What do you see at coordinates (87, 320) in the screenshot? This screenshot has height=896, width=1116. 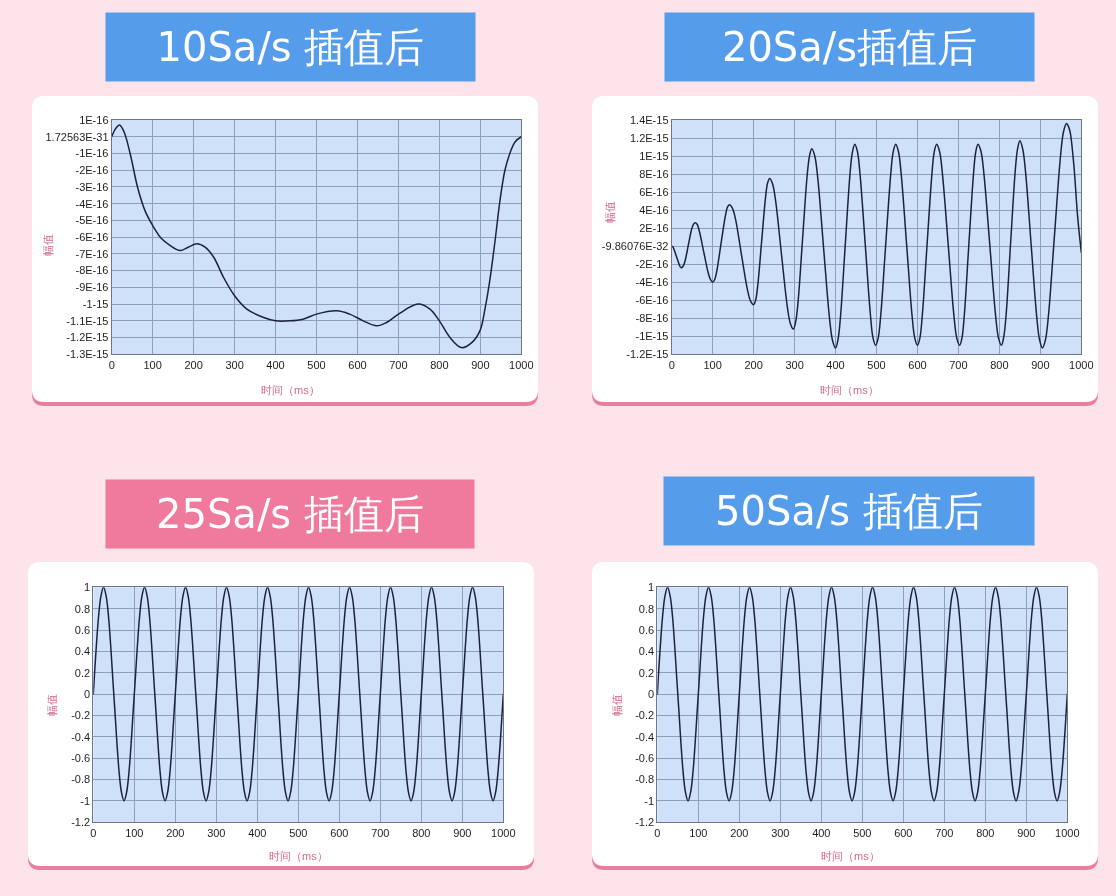 I see `y-tick-label: -1.1E-15` at bounding box center [87, 320].